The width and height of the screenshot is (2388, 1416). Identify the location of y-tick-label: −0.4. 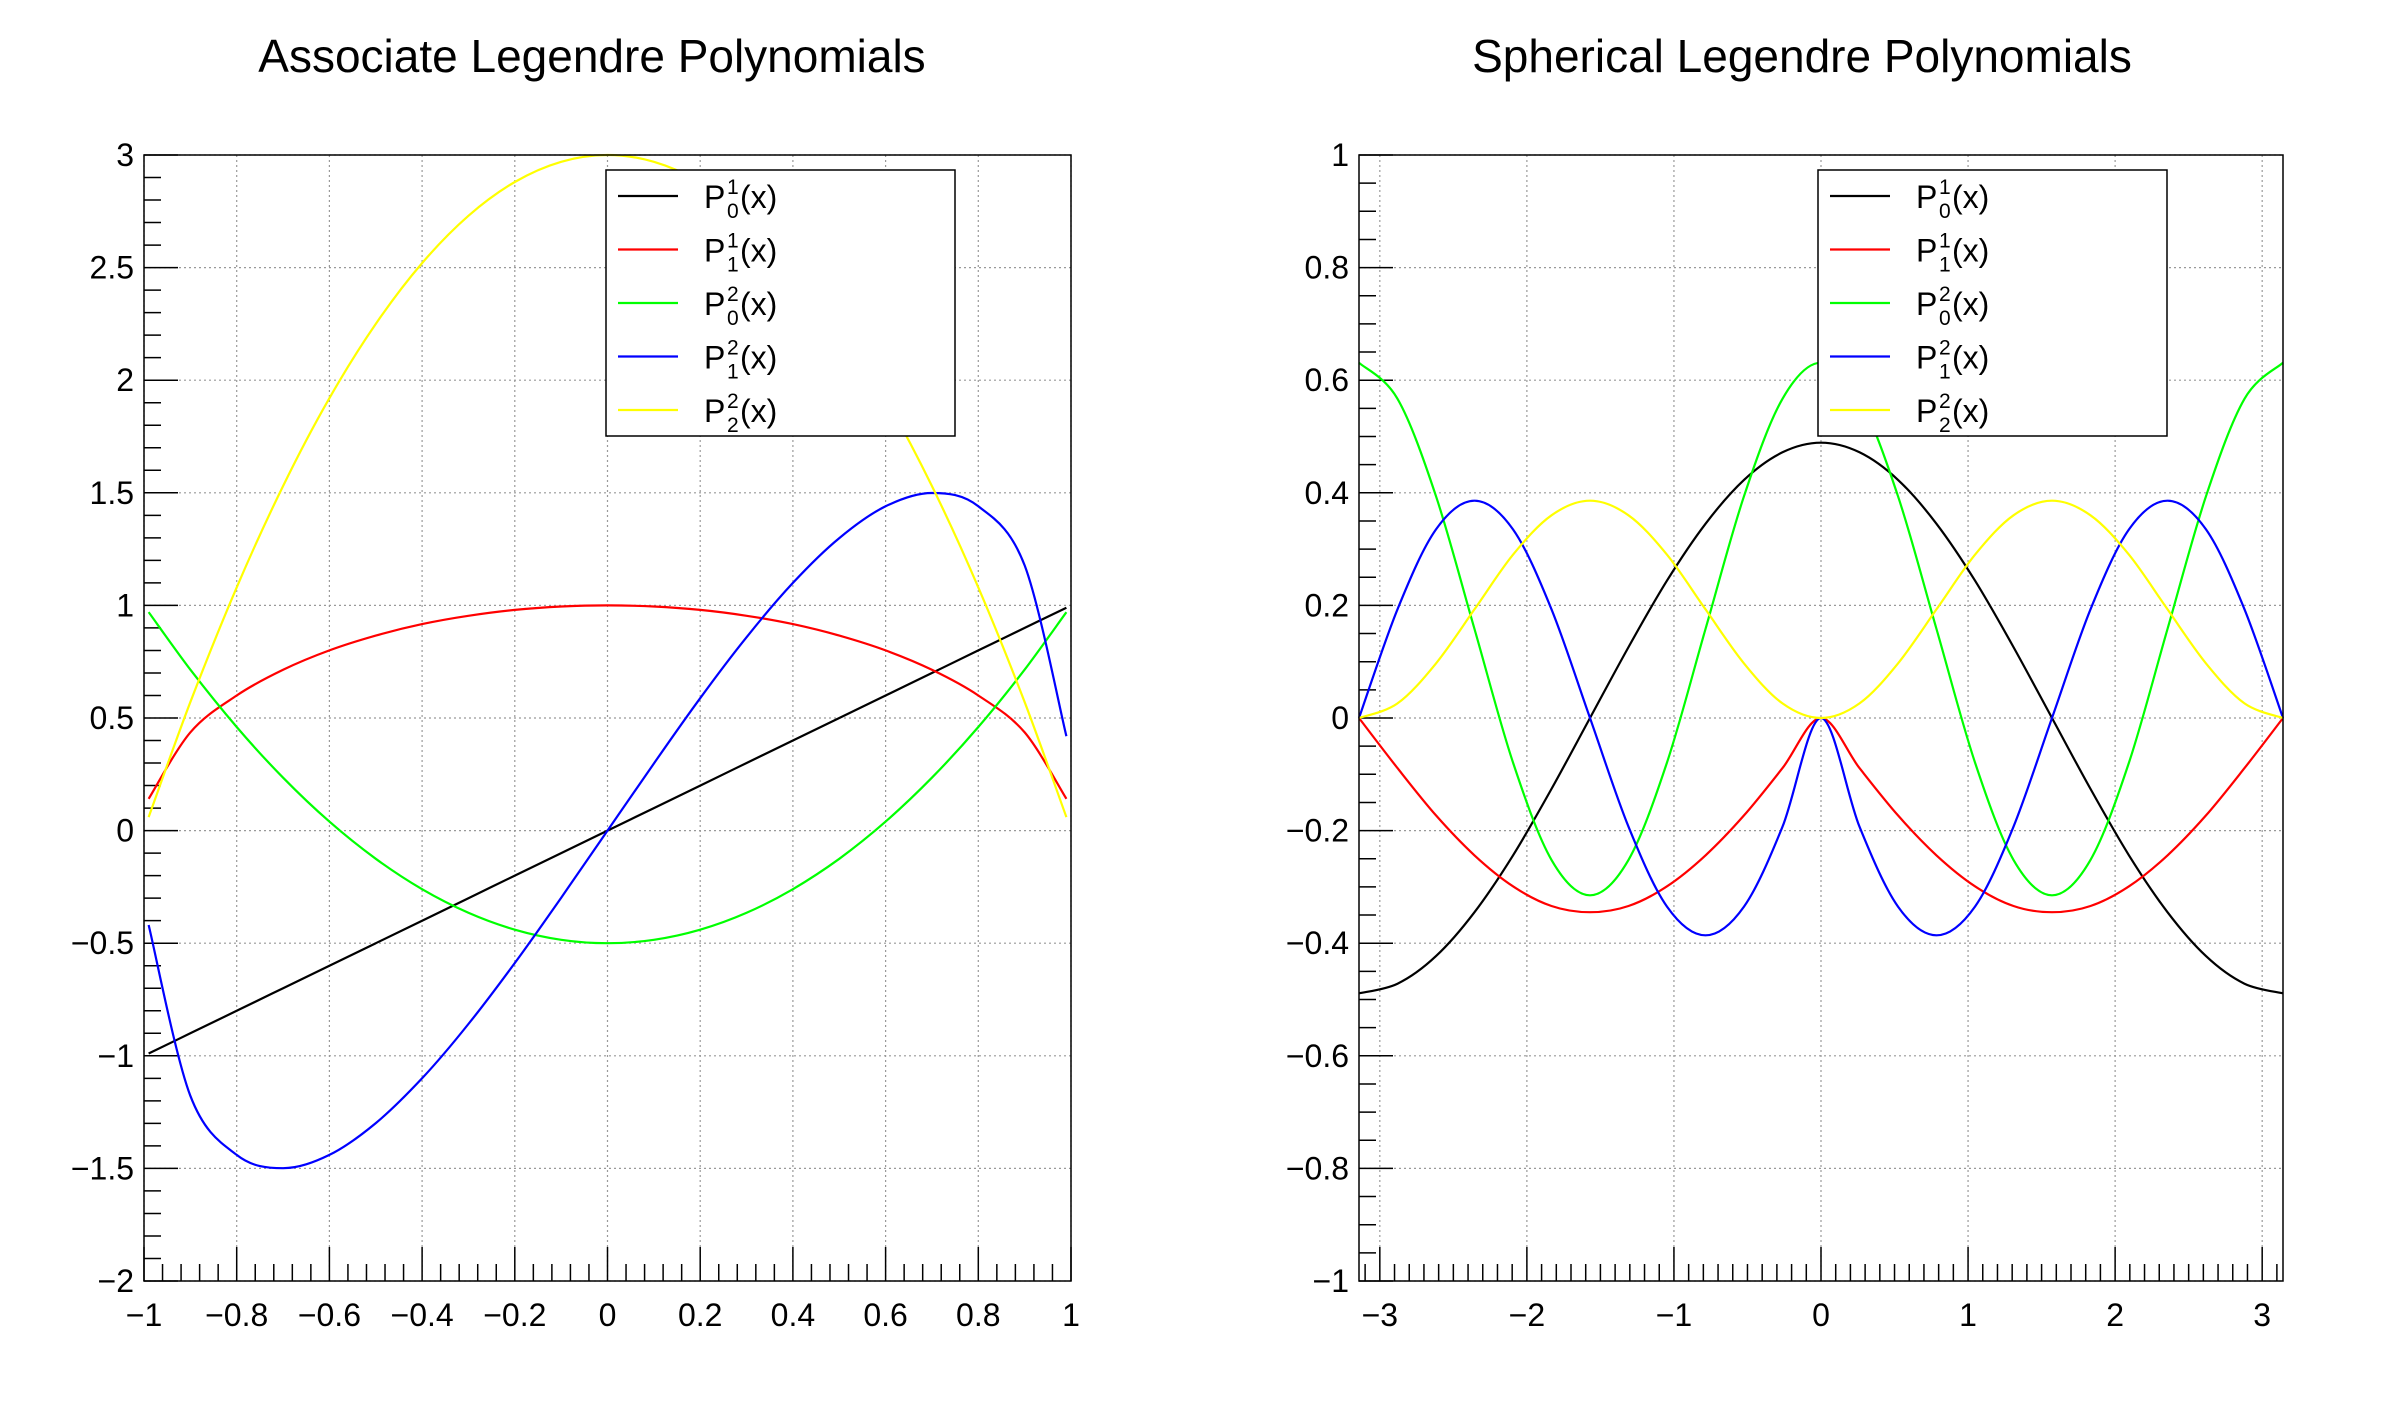
(1317, 943).